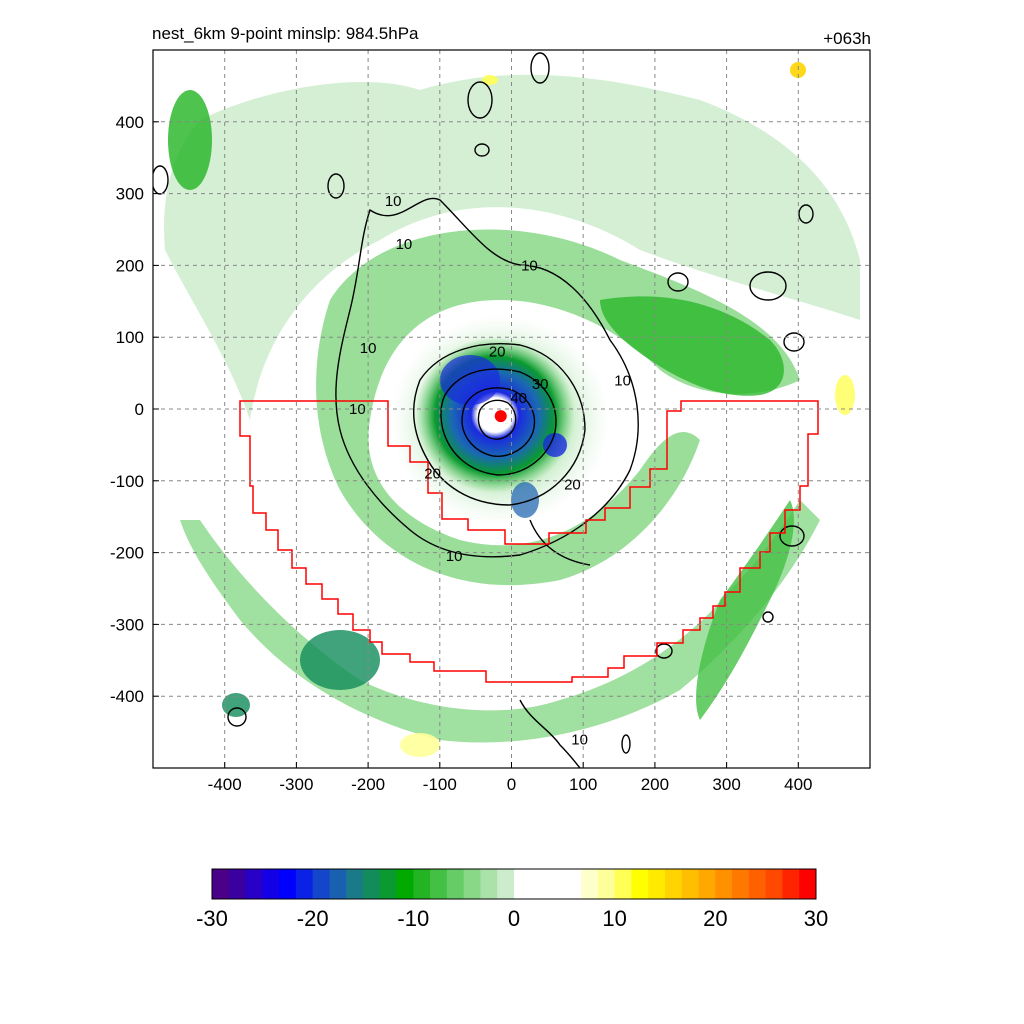 Image resolution: width=1024 pixels, height=1024 pixels. I want to click on field-band-ne, so click(692, 346).